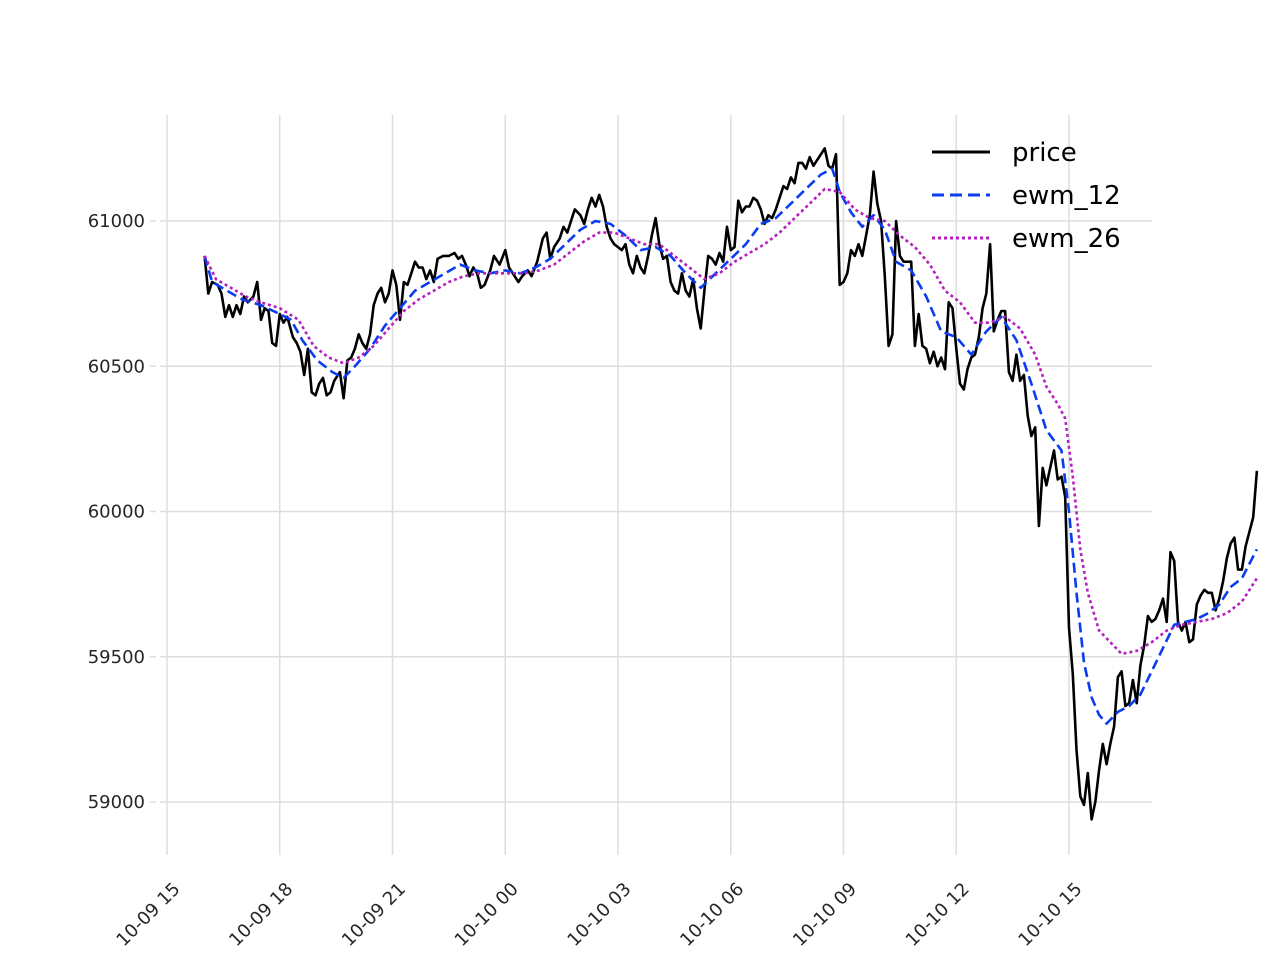 The width and height of the screenshot is (1280, 960). Describe the element at coordinates (148, 915) in the screenshot. I see `x-tick-label: 10-09 15` at that location.